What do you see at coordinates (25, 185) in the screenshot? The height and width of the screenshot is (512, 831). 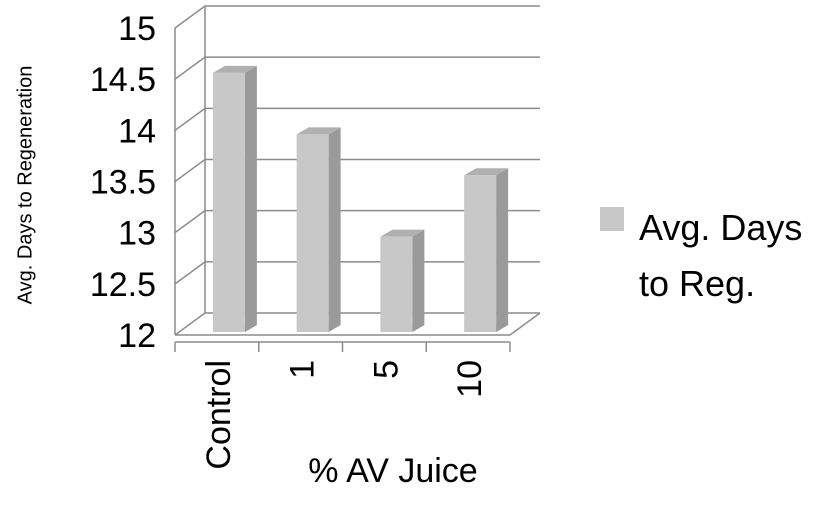 I see `y-axis-title: Avg. Days to Regeneration` at bounding box center [25, 185].